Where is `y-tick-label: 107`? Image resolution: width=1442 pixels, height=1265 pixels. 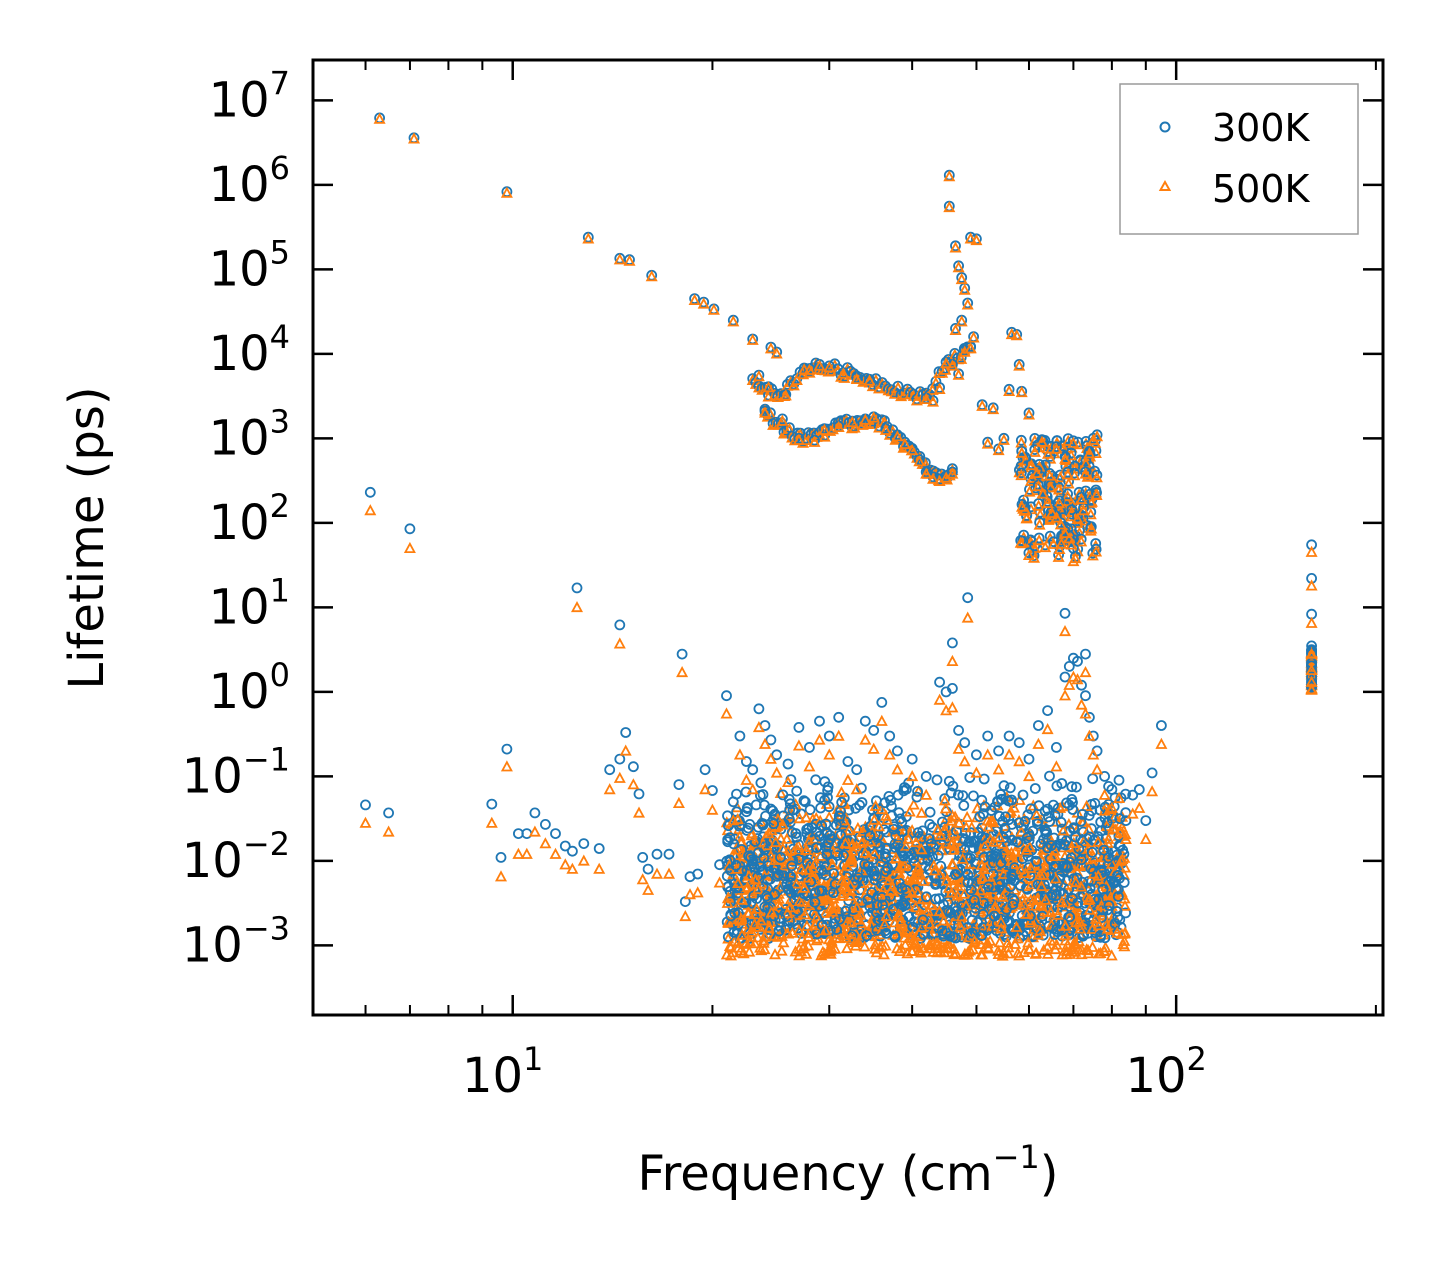
y-tick-label: 107 is located at coordinates (249, 96).